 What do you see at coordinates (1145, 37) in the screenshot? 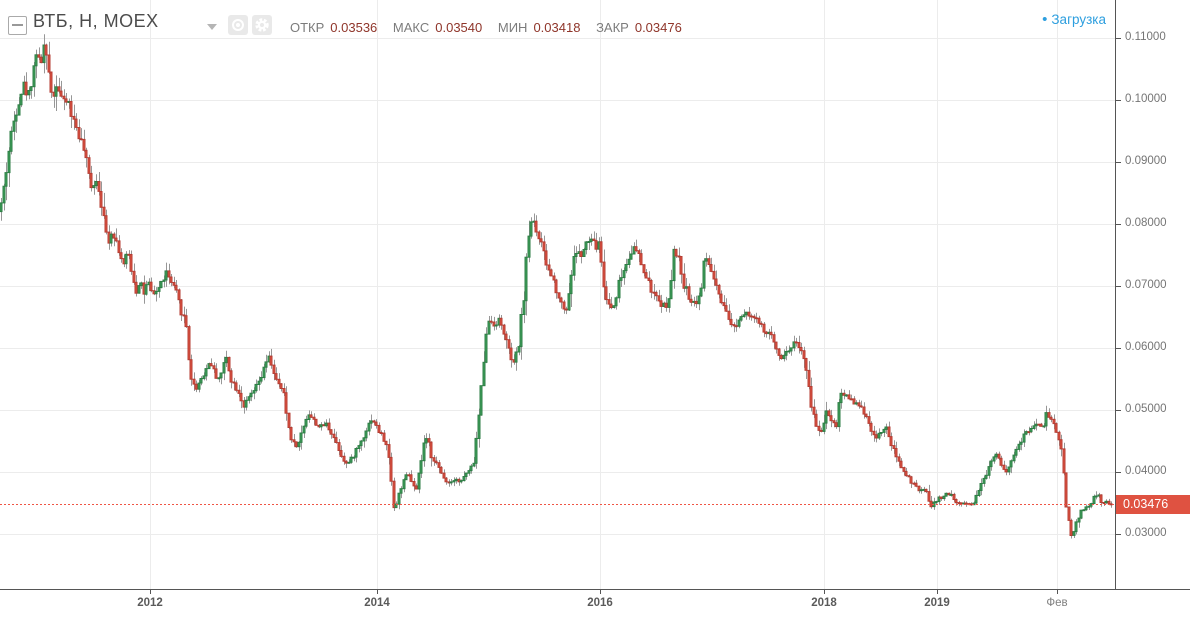
I see `price-axis-label: 0.11000` at bounding box center [1145, 37].